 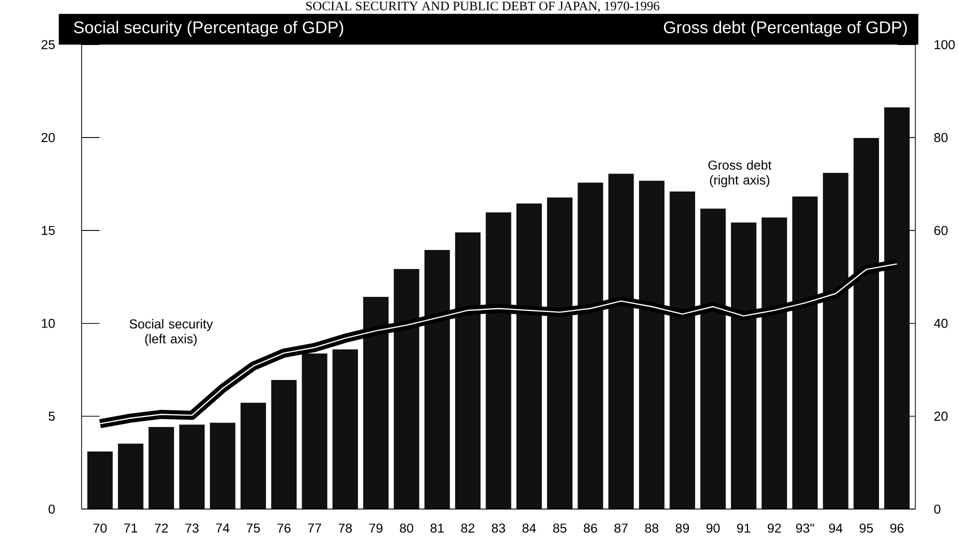 I want to click on x-tick-label: 77, so click(x=315, y=528).